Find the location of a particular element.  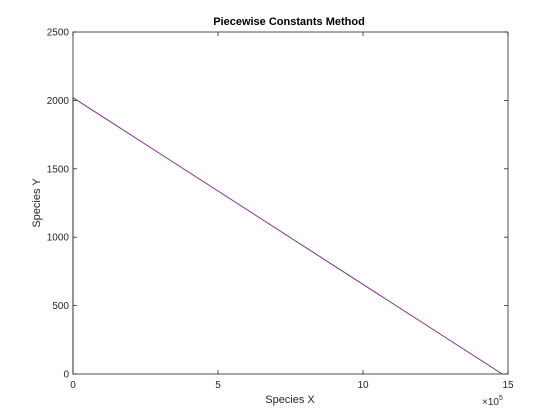

y-tick-label: 1500 is located at coordinates (58, 169).